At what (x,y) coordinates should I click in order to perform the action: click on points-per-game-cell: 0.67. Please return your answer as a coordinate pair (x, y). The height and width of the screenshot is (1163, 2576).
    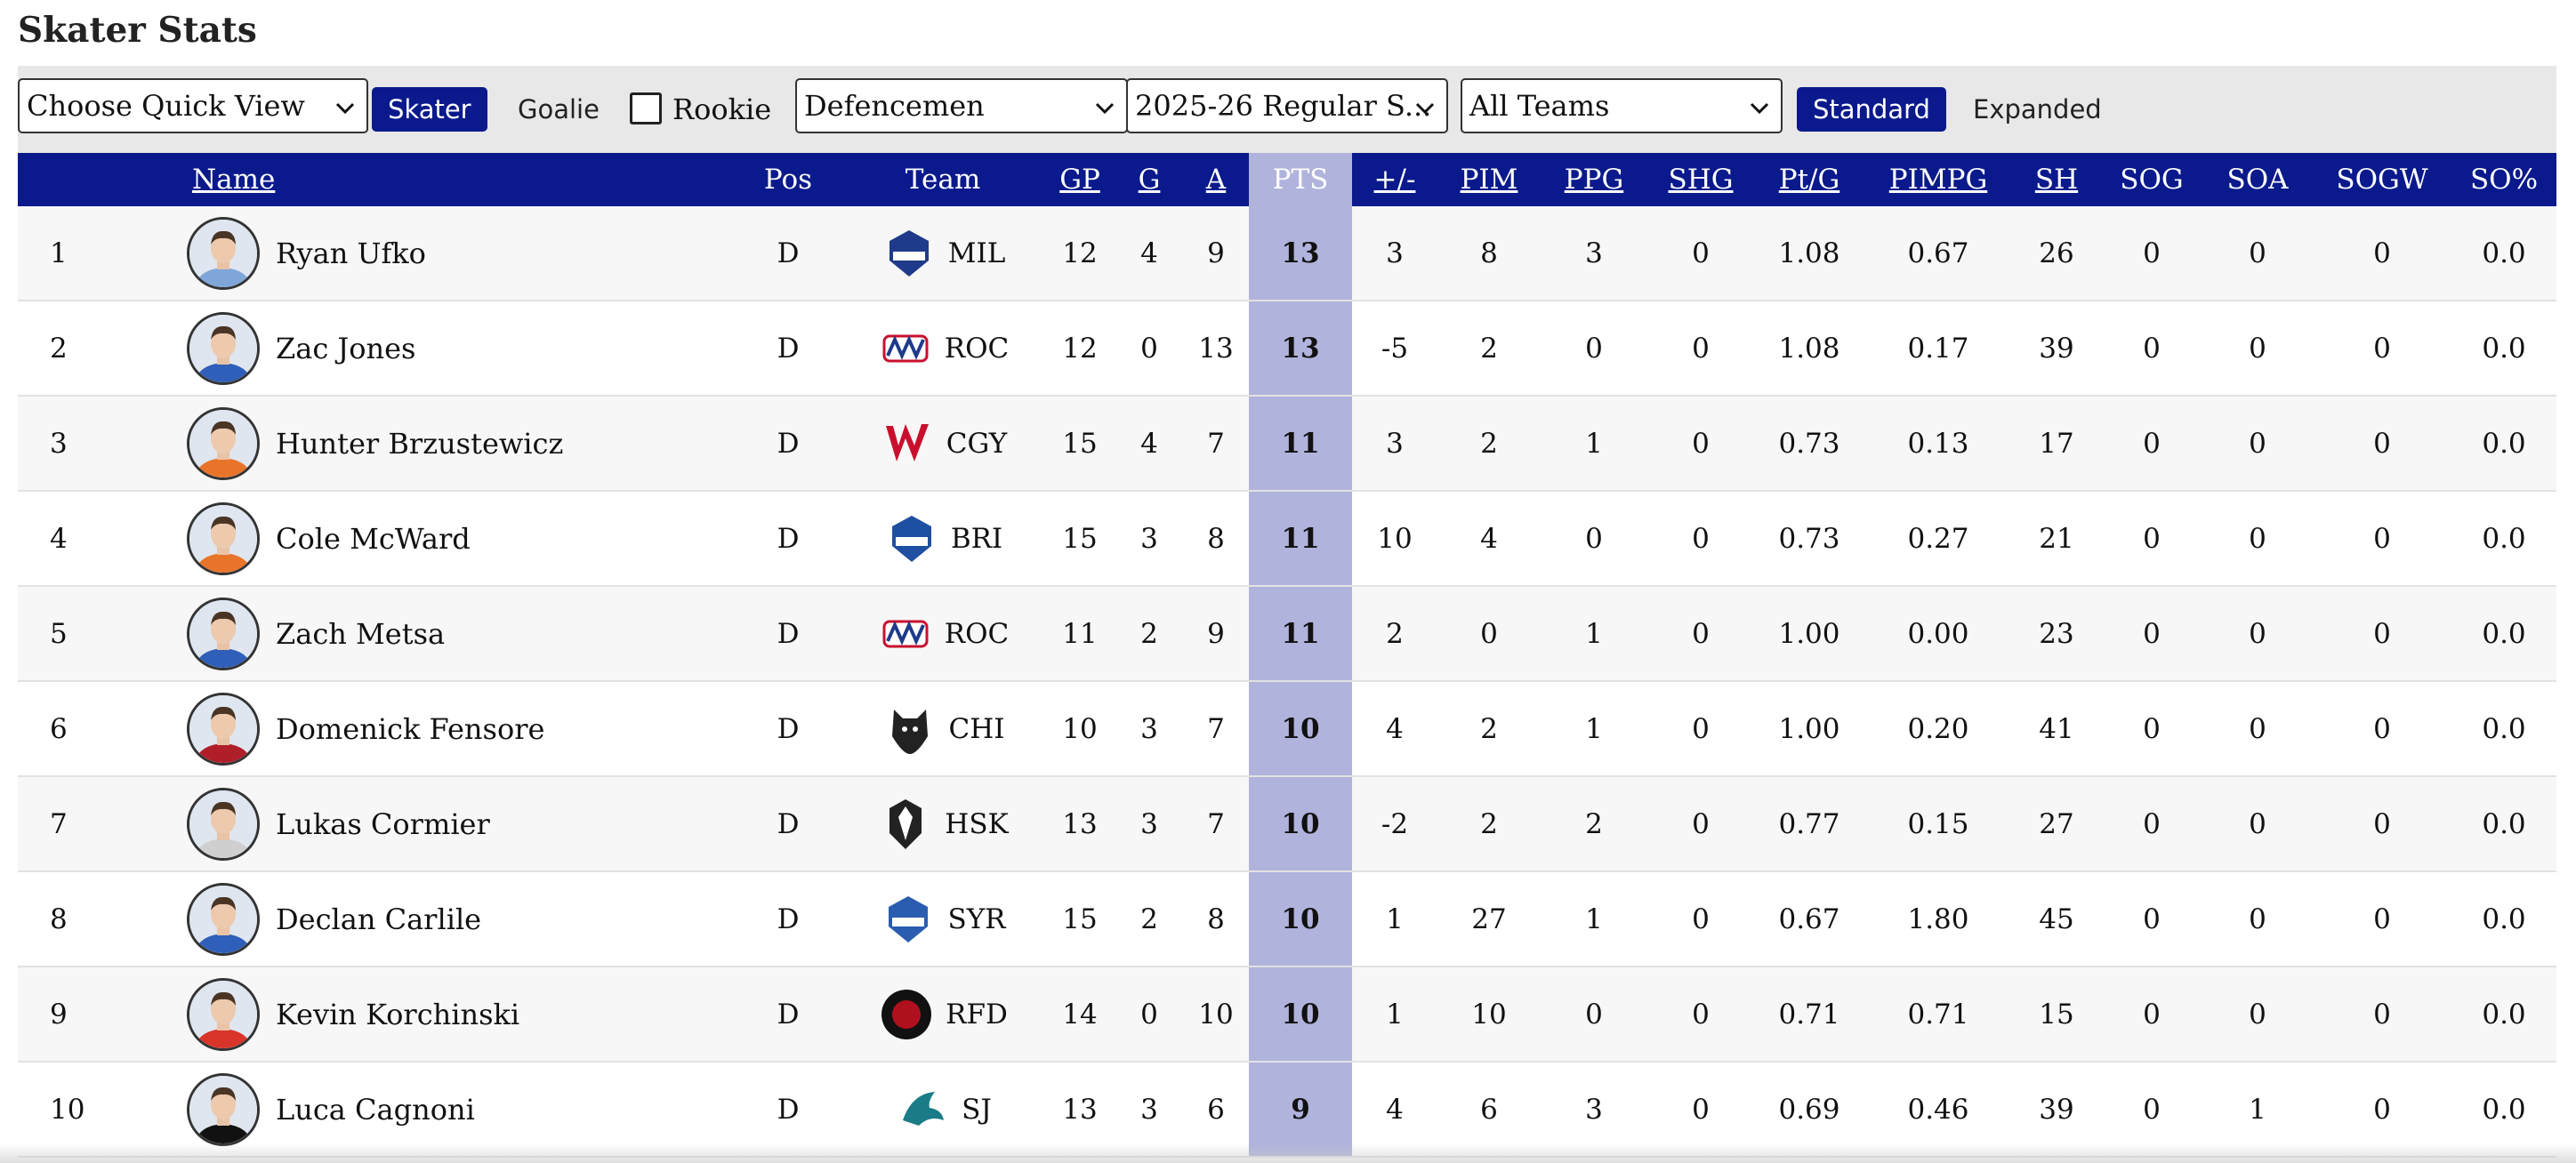
    Looking at the image, I should click on (1809, 919).